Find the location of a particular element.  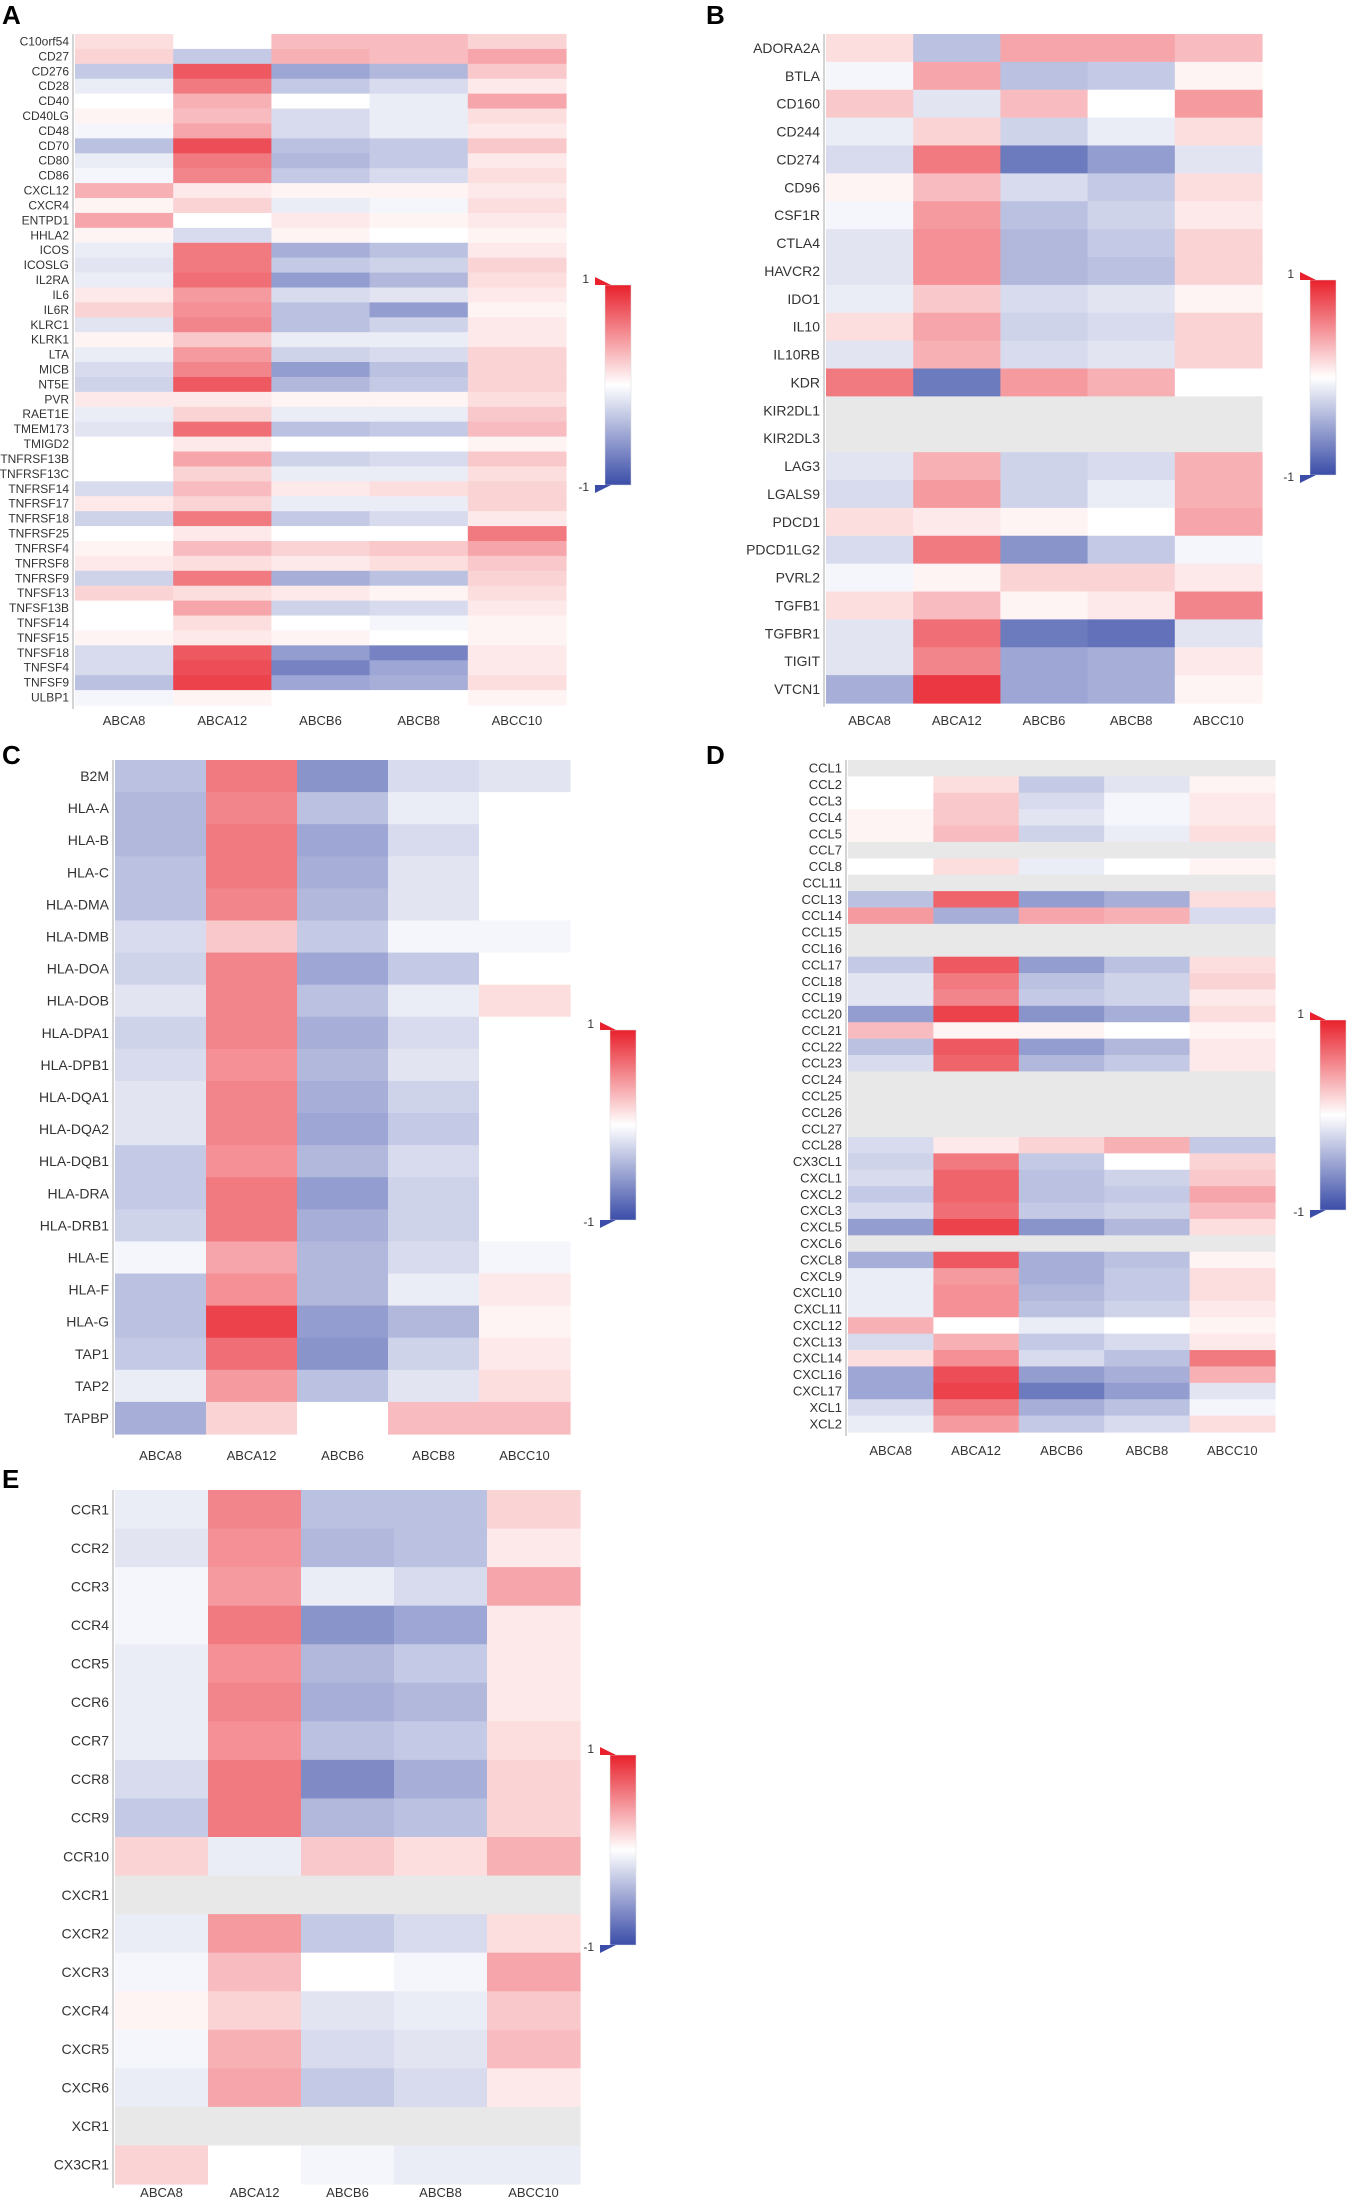

row-label: CCL21 is located at coordinates (822, 1030).